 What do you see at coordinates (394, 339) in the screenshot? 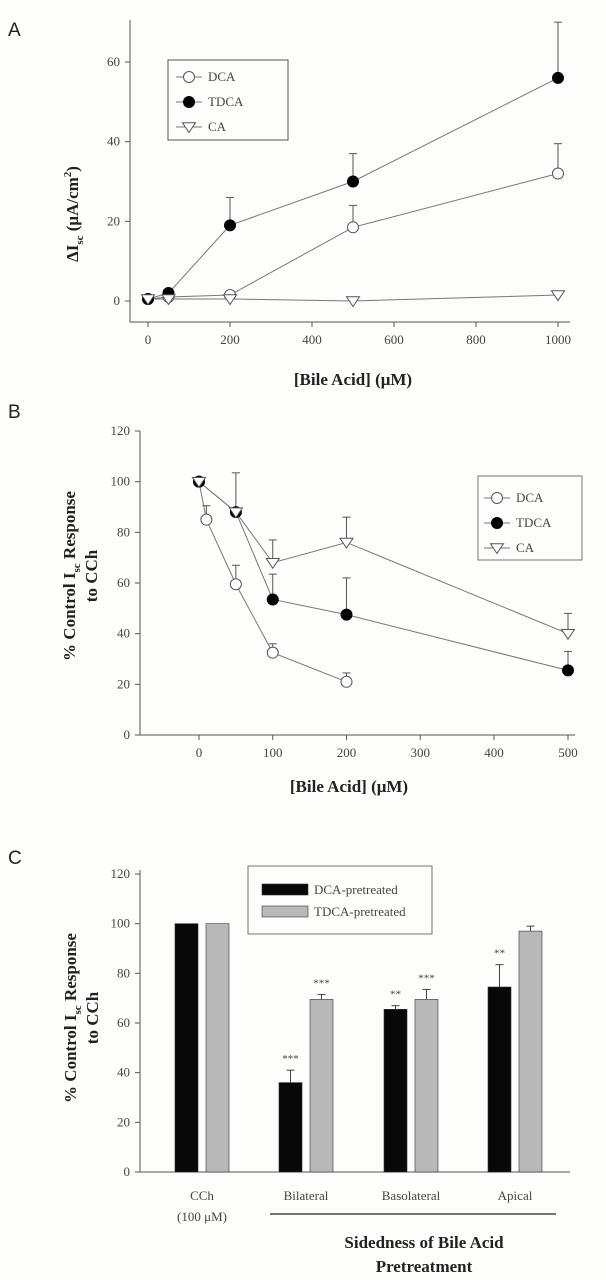
I see `panel-a-x-tick-label: 600` at bounding box center [394, 339].